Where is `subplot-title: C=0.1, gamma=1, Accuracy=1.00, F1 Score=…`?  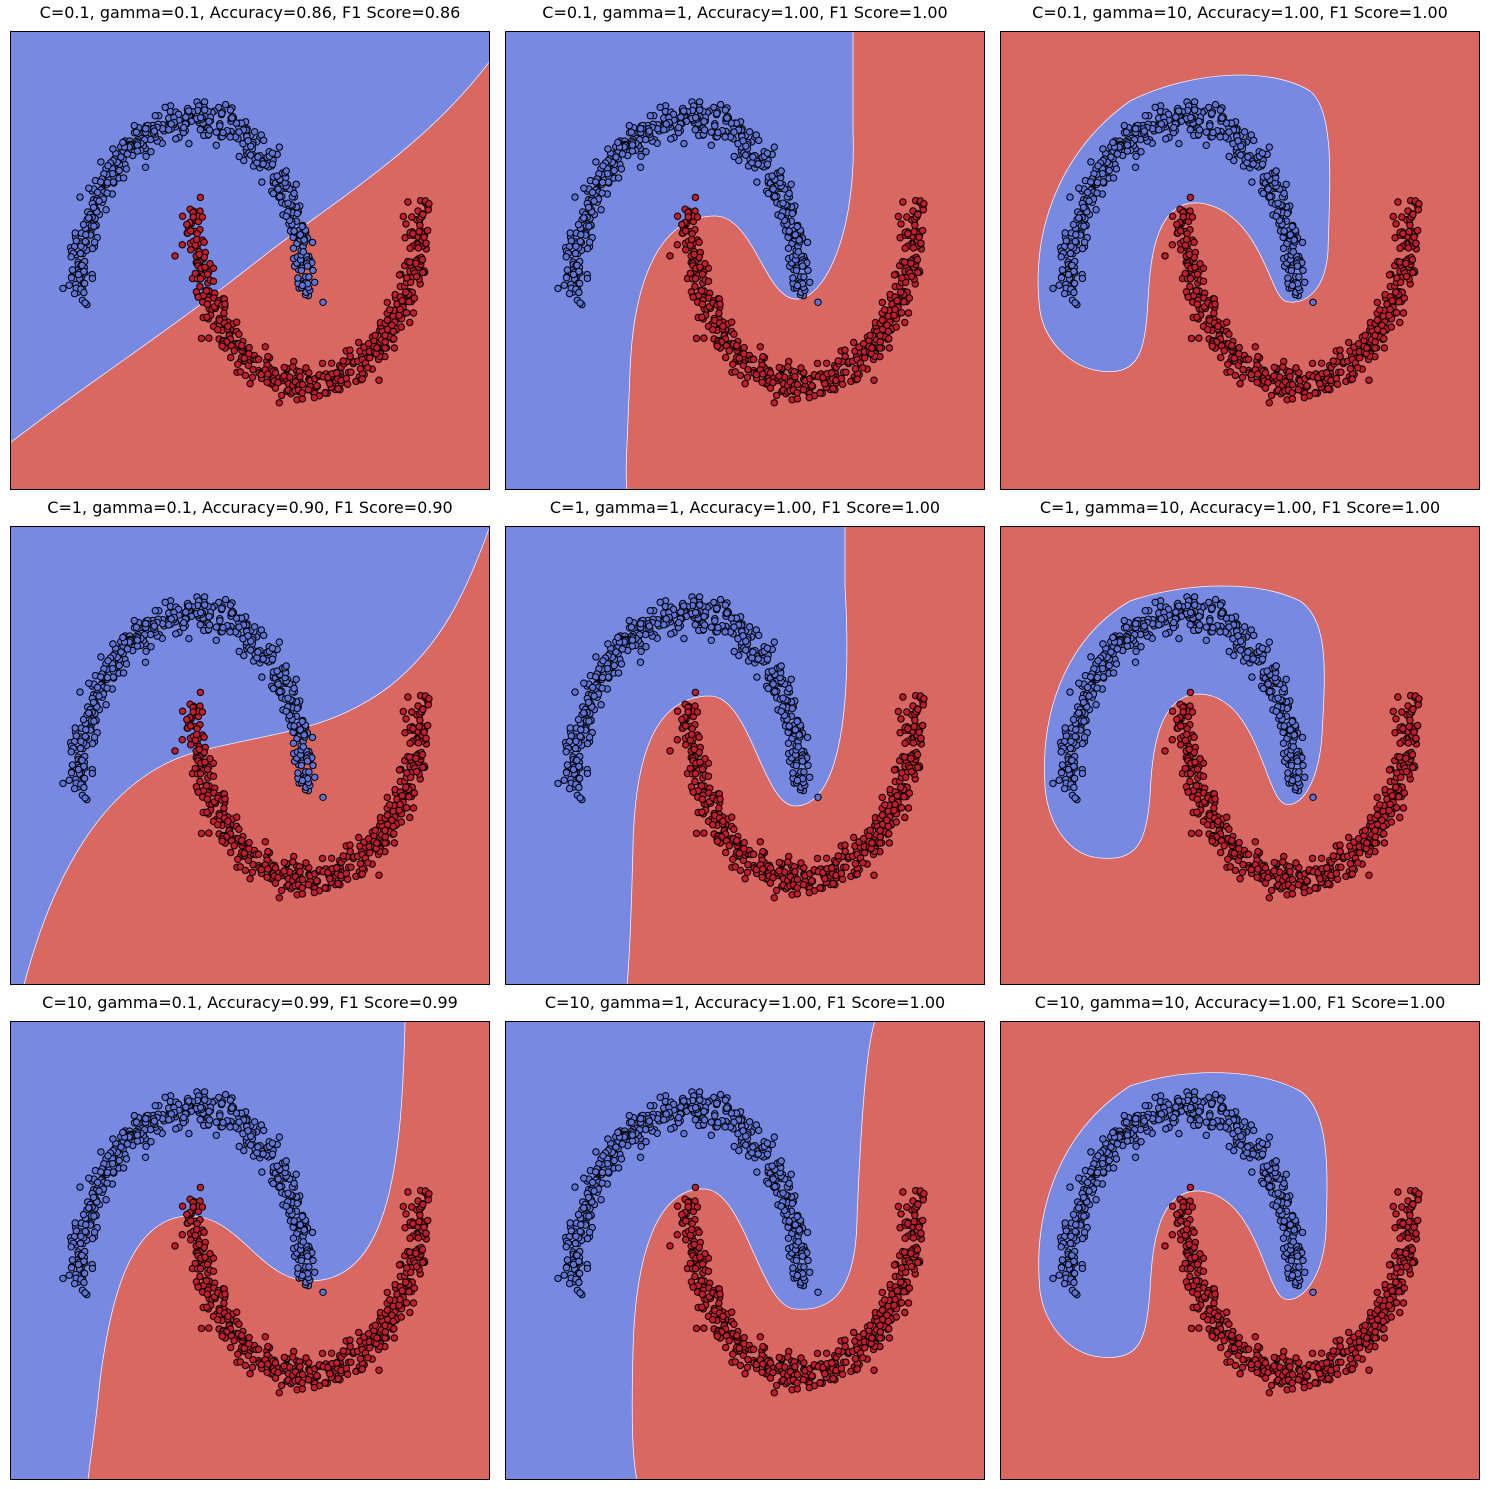 subplot-title: C=0.1, gamma=1, Accuracy=1.00, F1 Score=… is located at coordinates (745, 12).